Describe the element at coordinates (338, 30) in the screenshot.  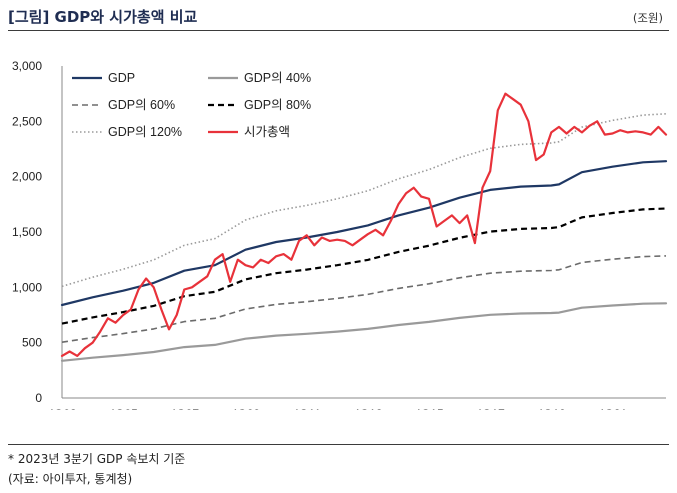
I see `top-rule` at that location.